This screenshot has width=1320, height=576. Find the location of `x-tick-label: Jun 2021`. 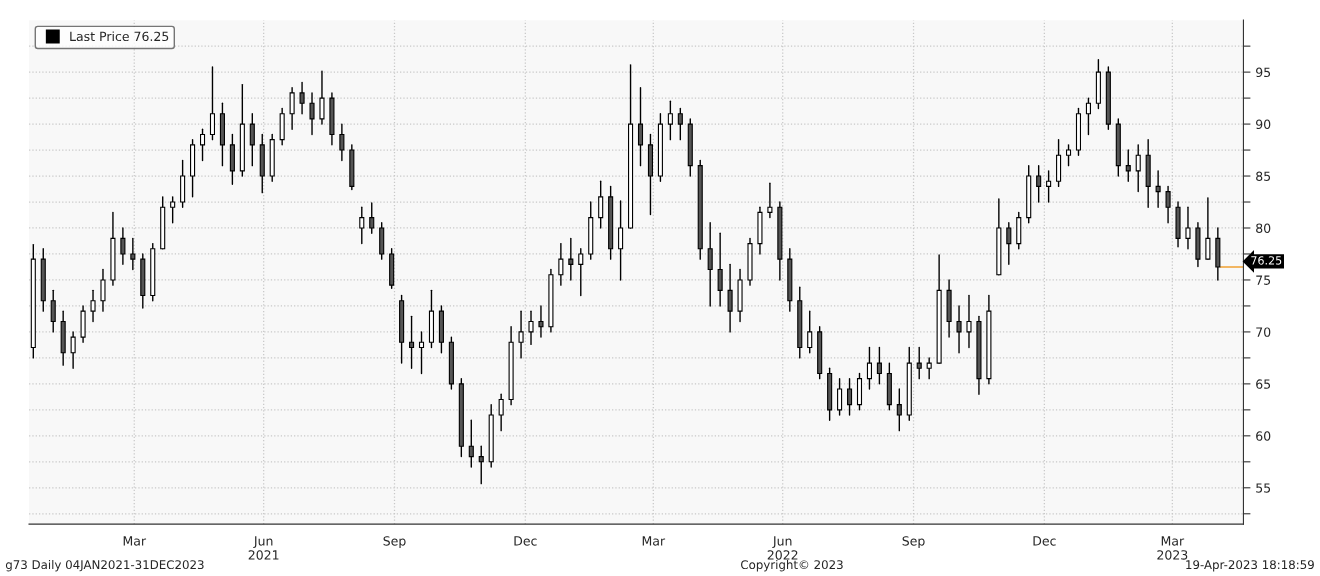

x-tick-label: Jun 2021 is located at coordinates (263, 548).